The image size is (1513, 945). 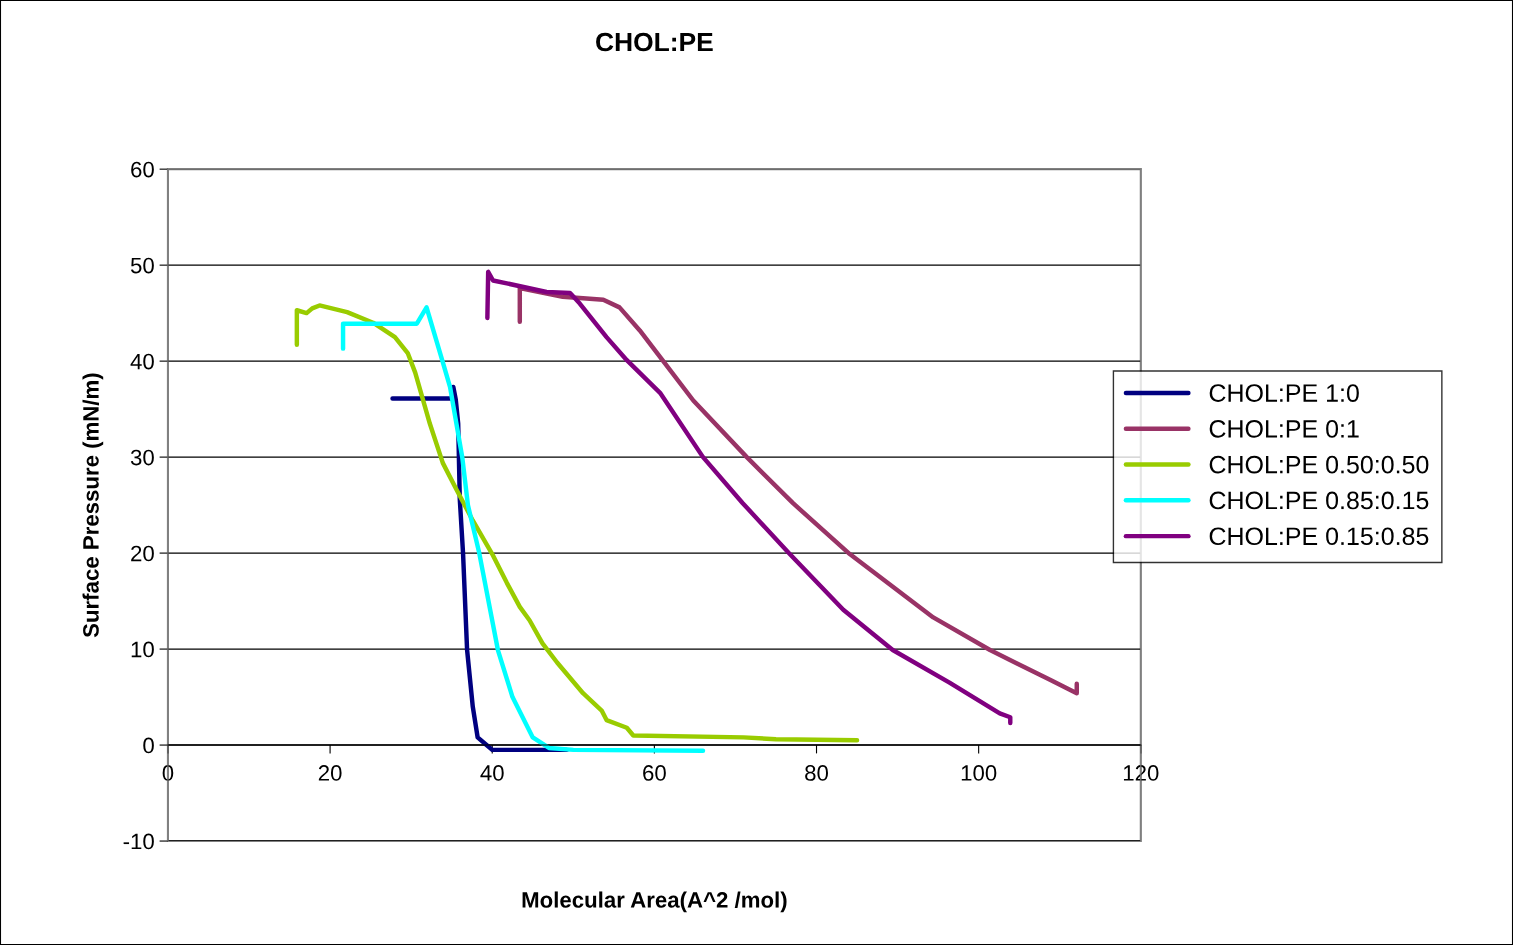 I want to click on x-tick-label: 100, so click(x=979, y=773).